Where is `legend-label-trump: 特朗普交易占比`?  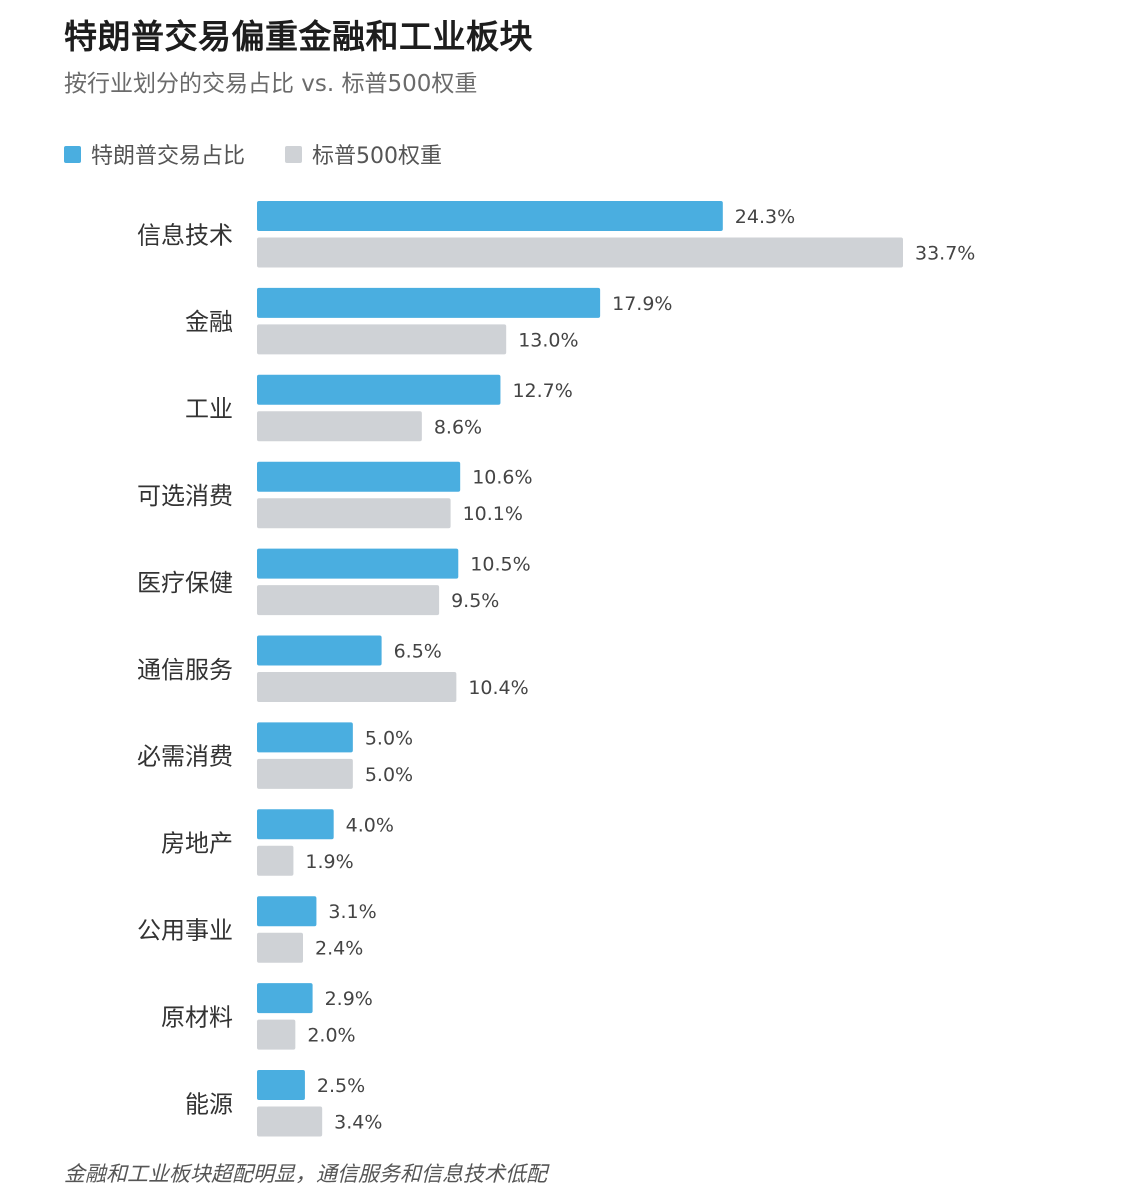
legend-label-trump: 特朗普交易占比 is located at coordinates (168, 156).